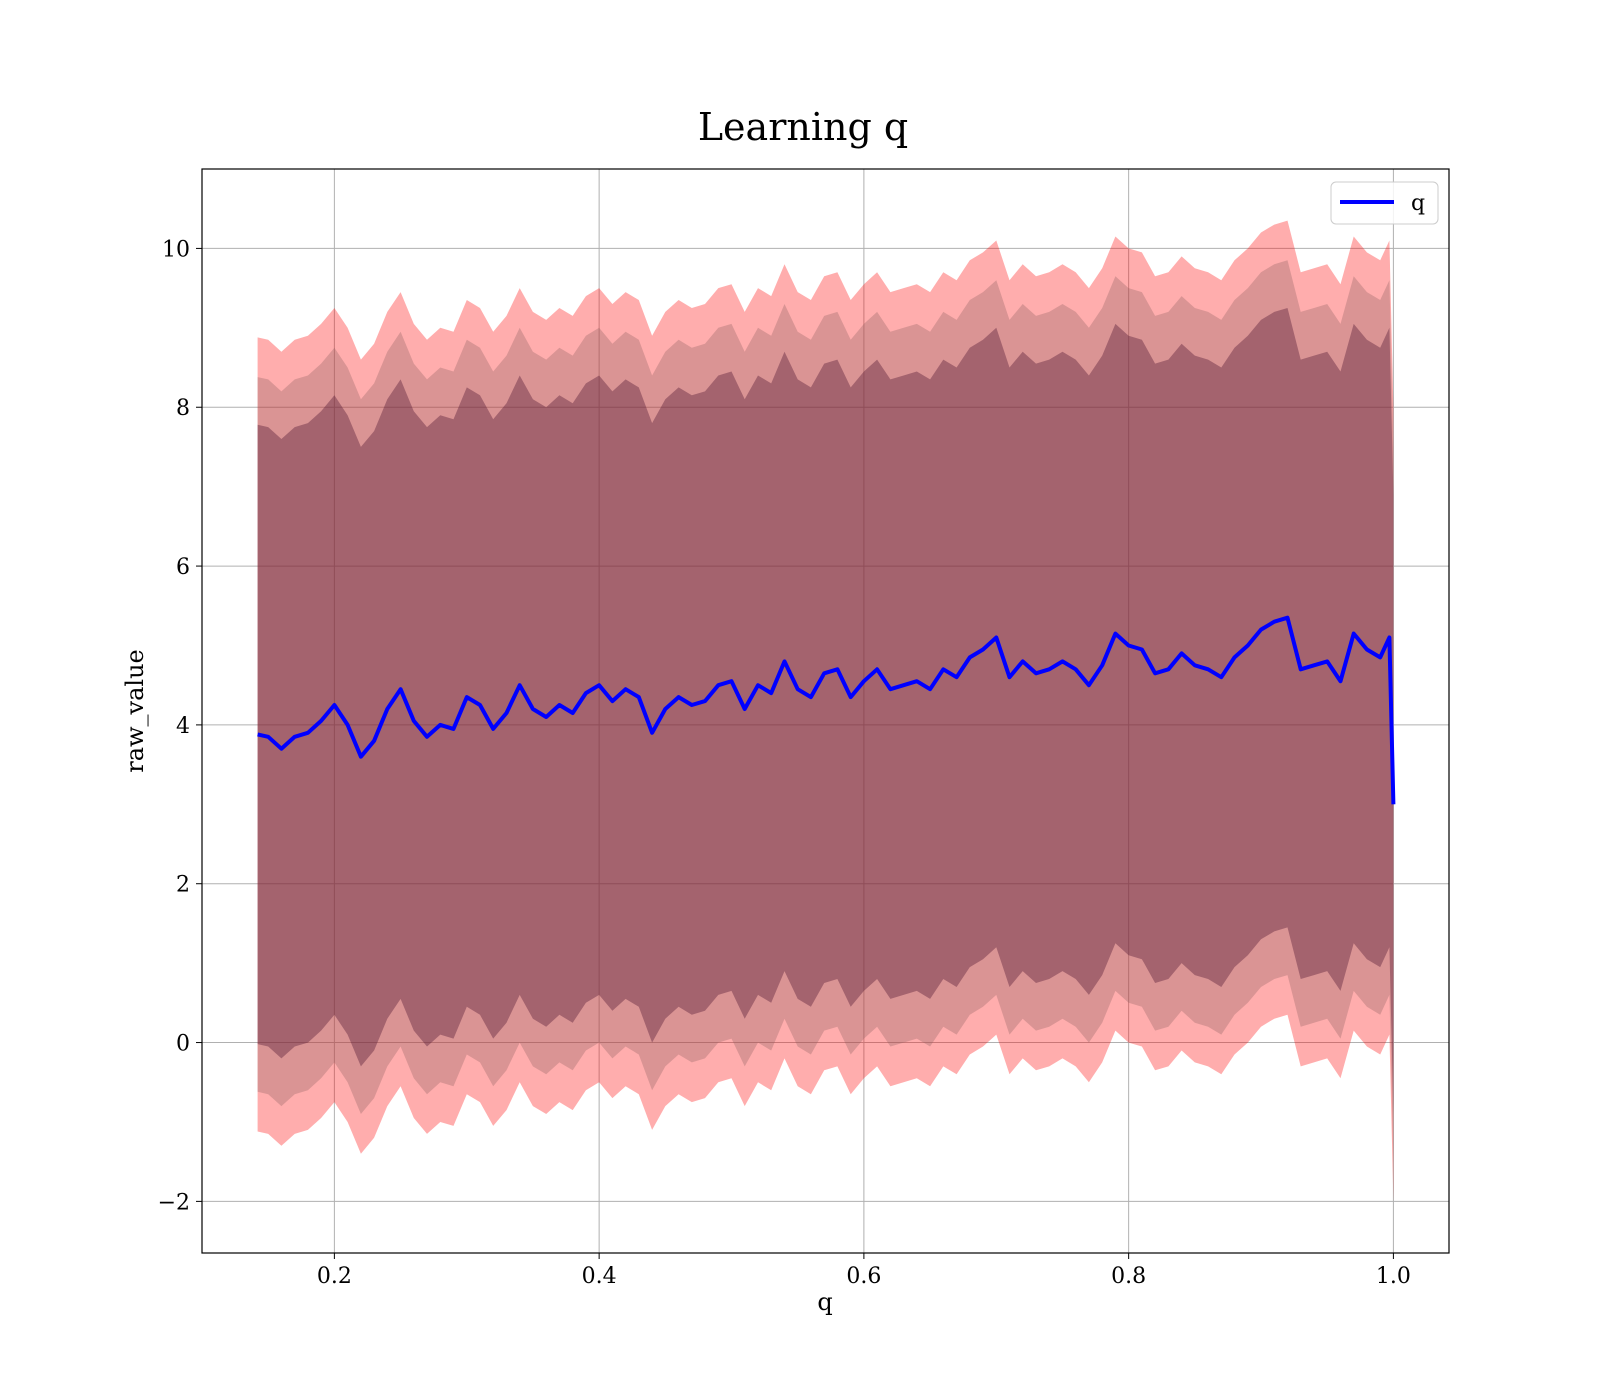  I want to click on y-tick-label: 6, so click(183, 567).